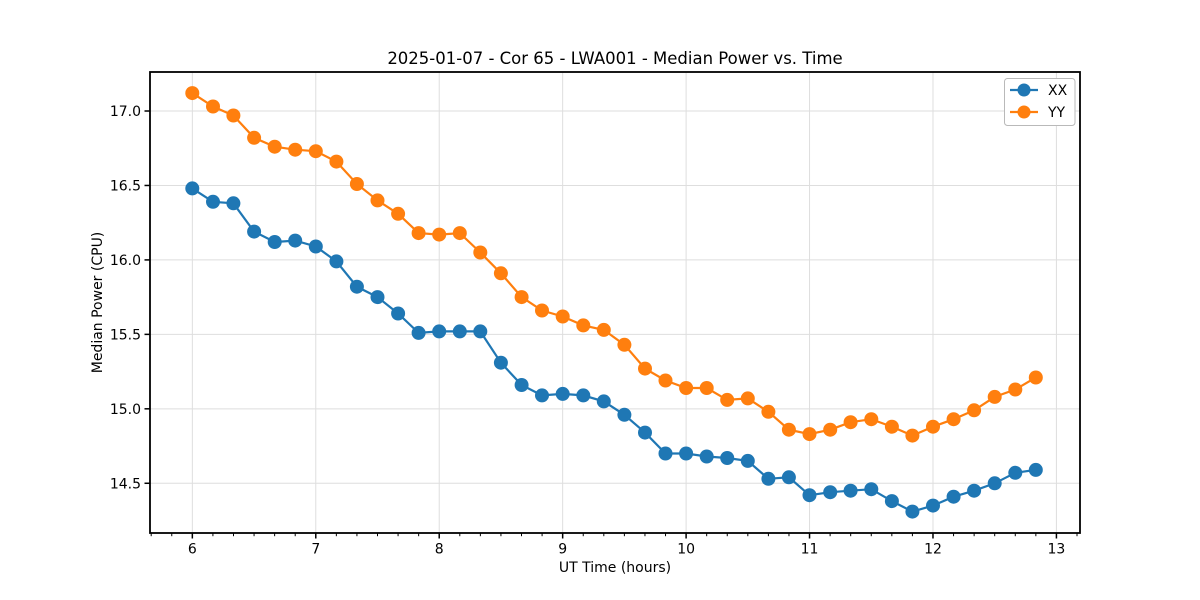 This screenshot has width=1200, height=600. I want to click on legend-label: XX, so click(1058, 91).